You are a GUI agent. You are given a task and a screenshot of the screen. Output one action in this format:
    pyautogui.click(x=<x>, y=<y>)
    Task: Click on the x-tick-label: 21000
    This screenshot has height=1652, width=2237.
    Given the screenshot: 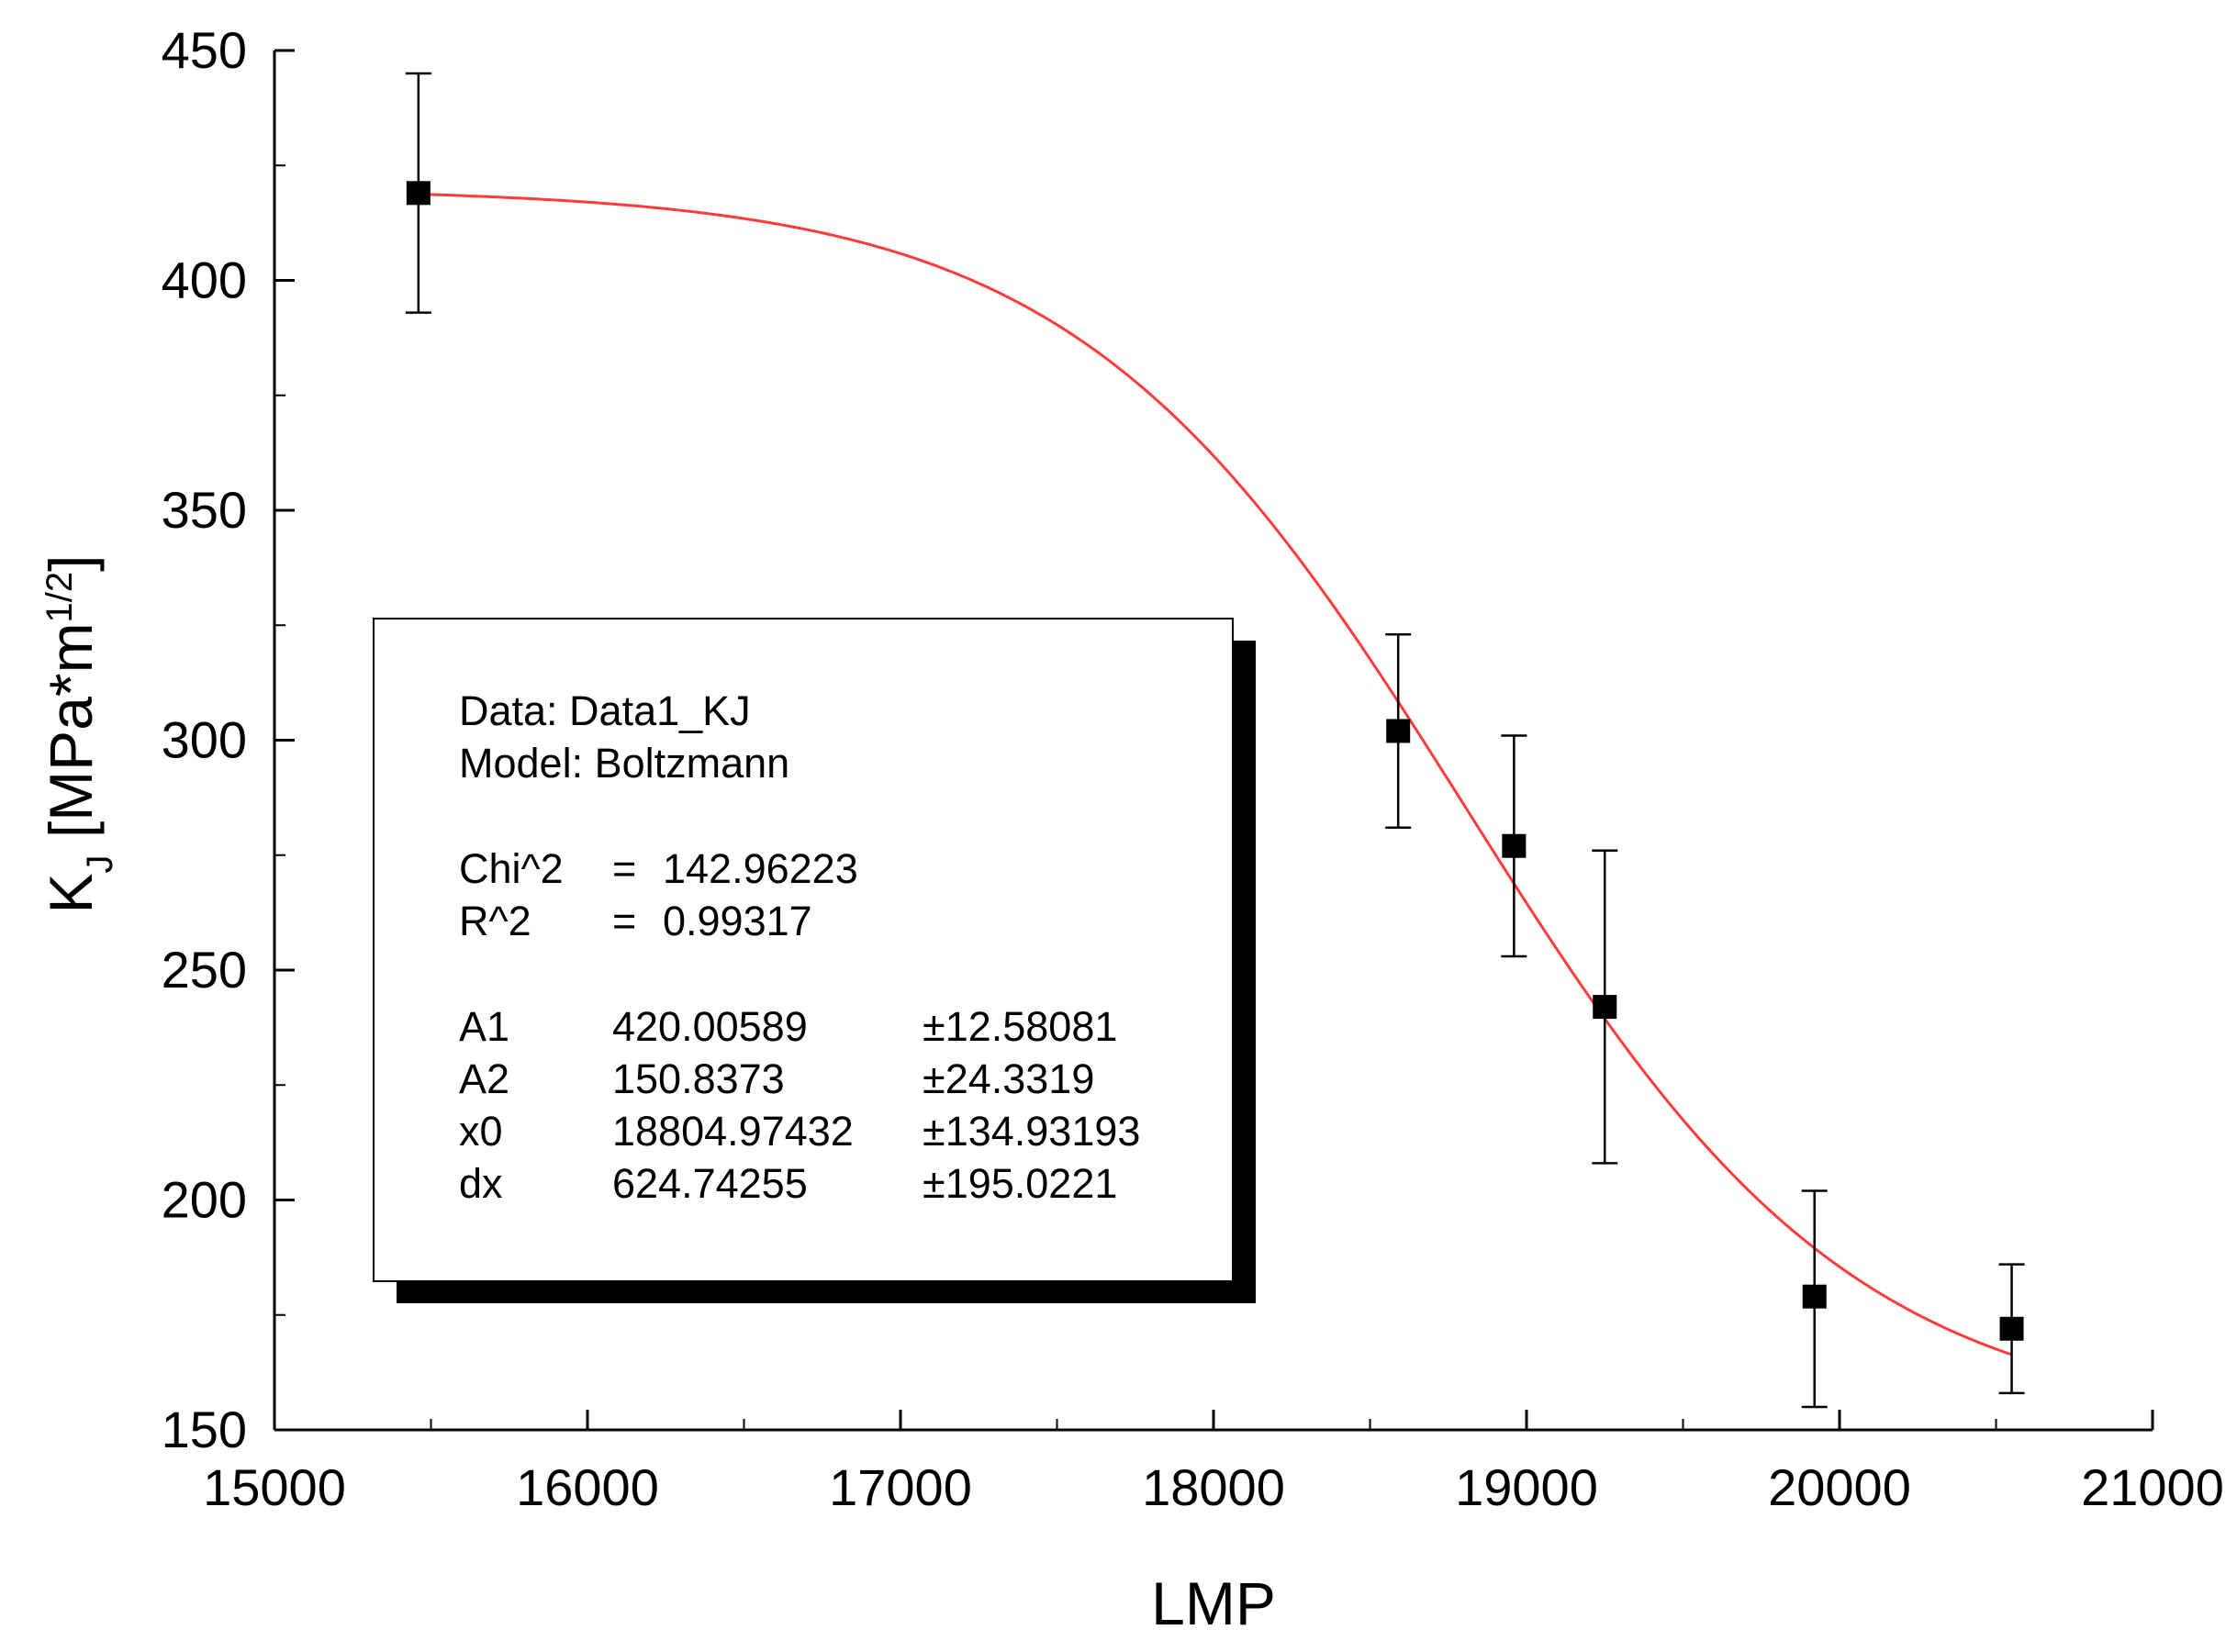 What is the action you would take?
    pyautogui.click(x=2152, y=1487)
    